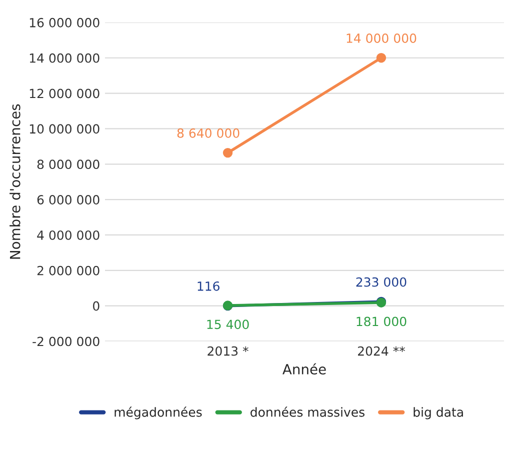 The image size is (525, 449). Describe the element at coordinates (96, 306) in the screenshot. I see `y-tick-label: 0` at that location.